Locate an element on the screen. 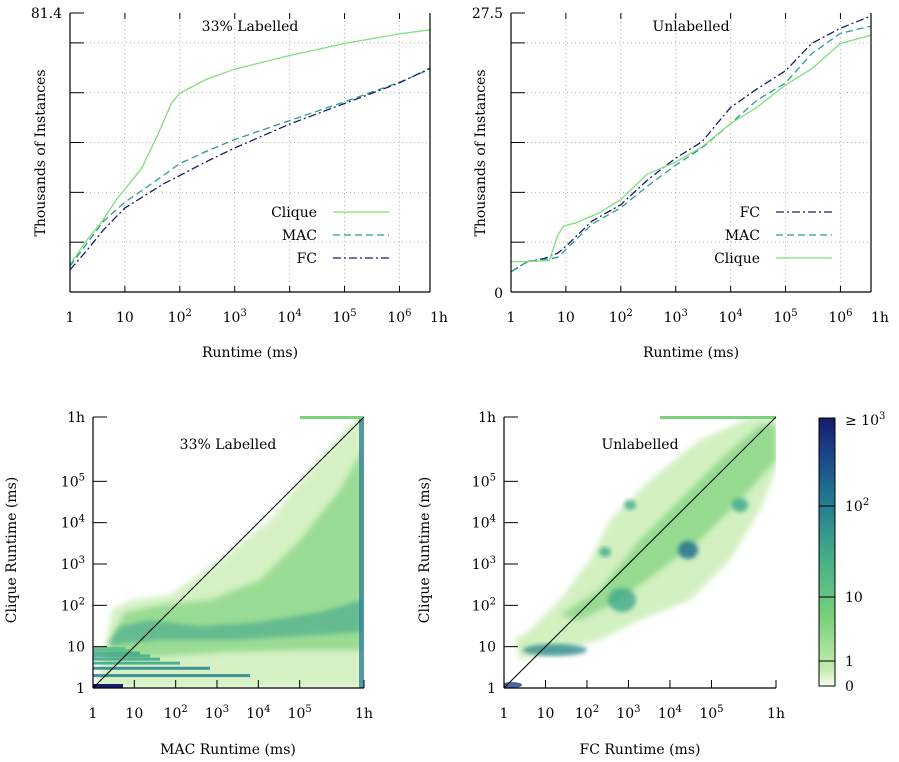  legend: Clique MAC FC is located at coordinates (330, 236).